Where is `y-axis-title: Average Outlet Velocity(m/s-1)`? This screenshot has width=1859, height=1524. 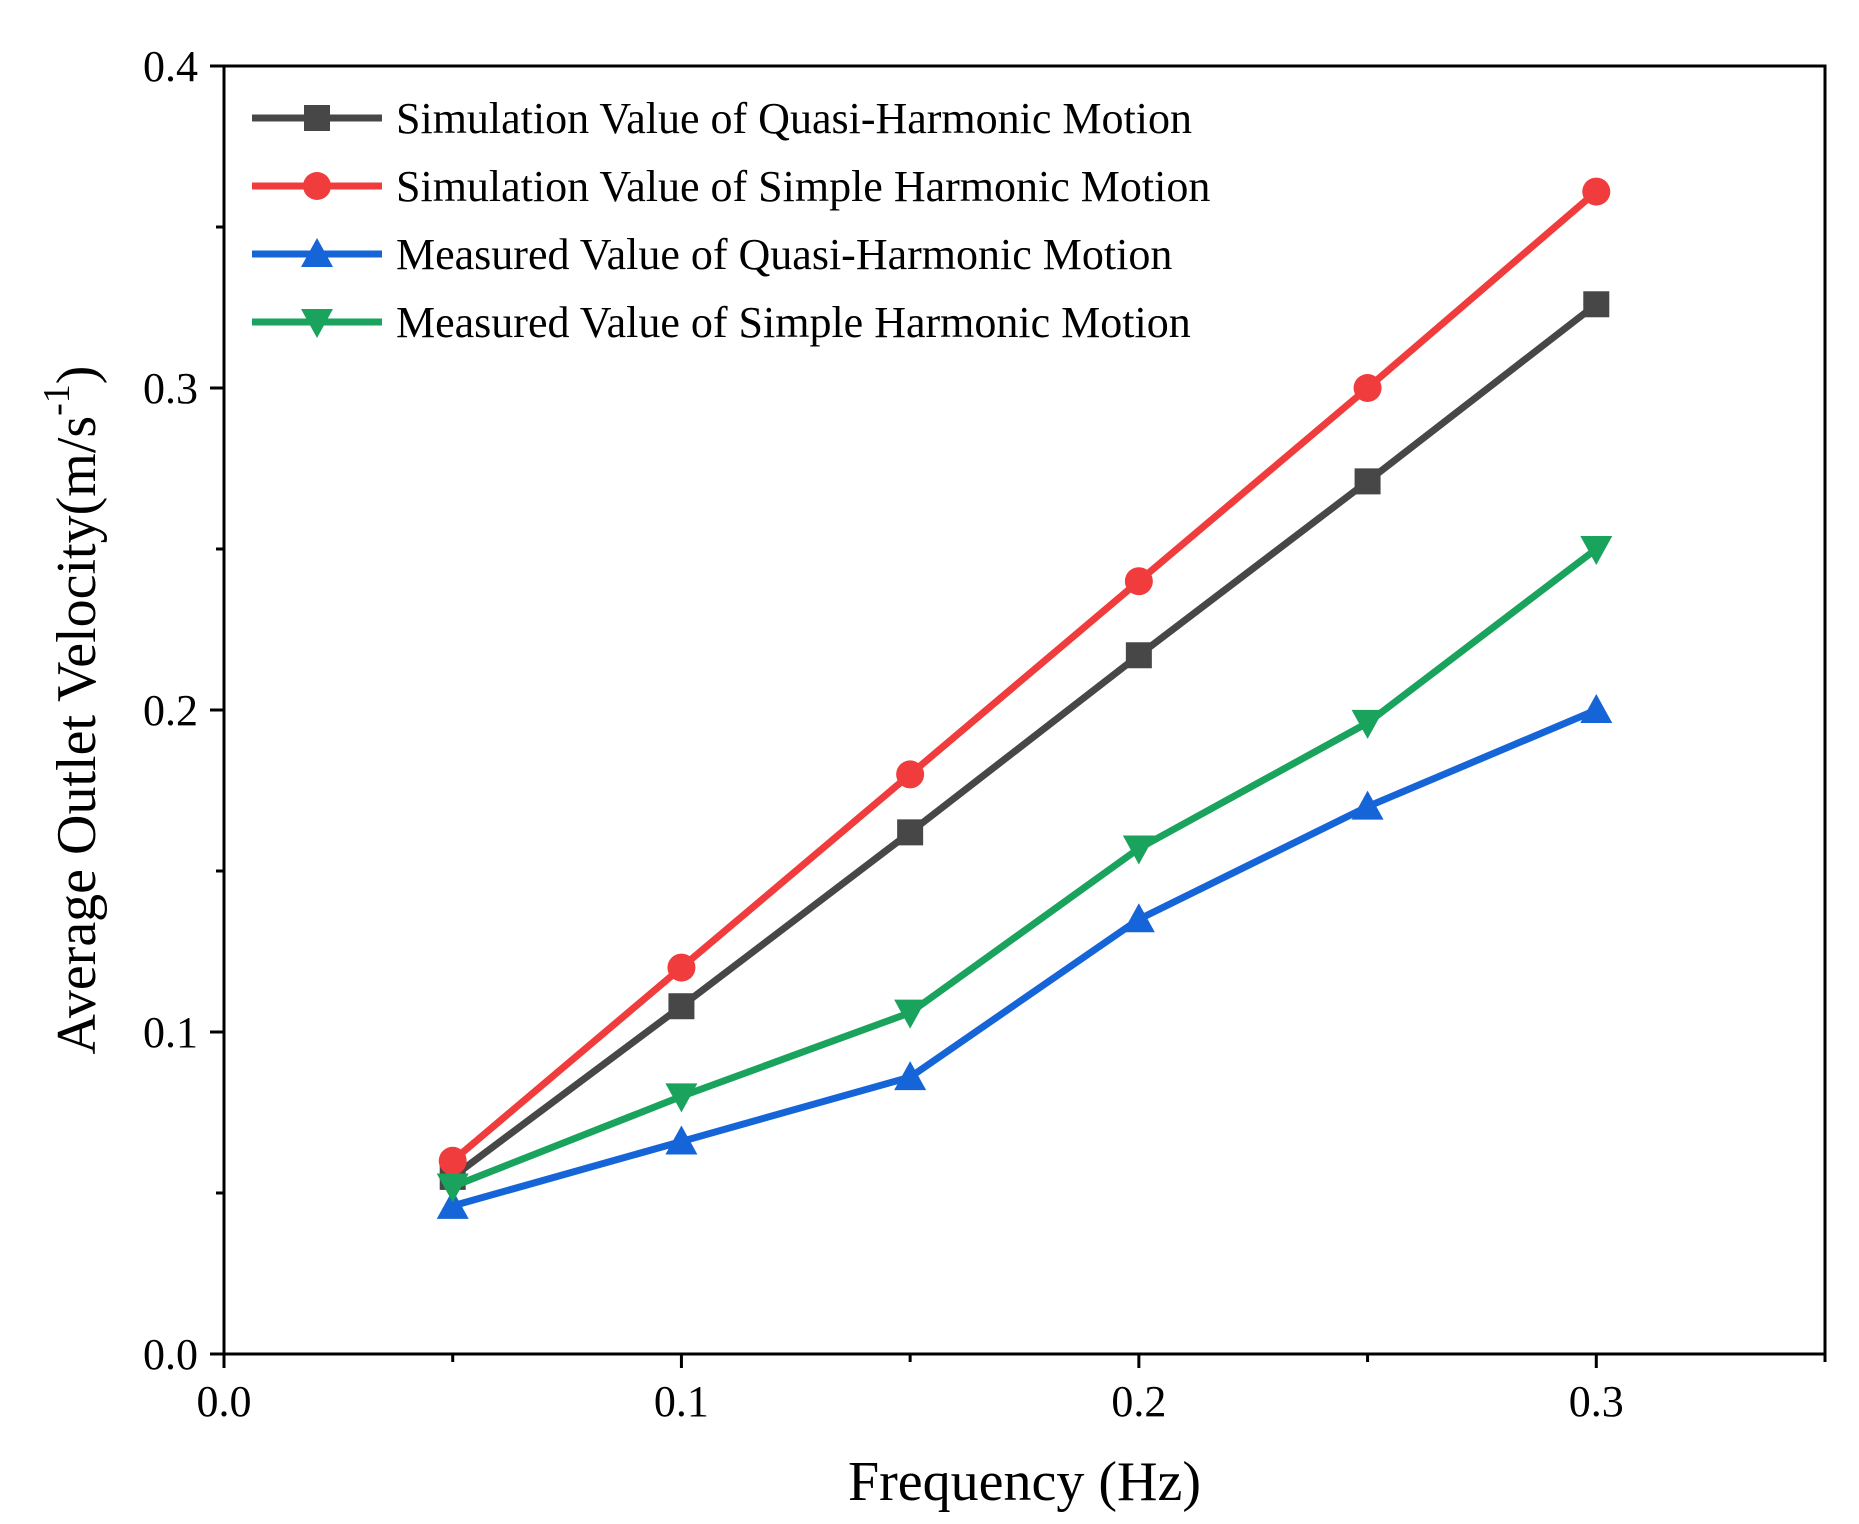
y-axis-title: Average Outlet Velocity(m/s-1) is located at coordinates (72, 710).